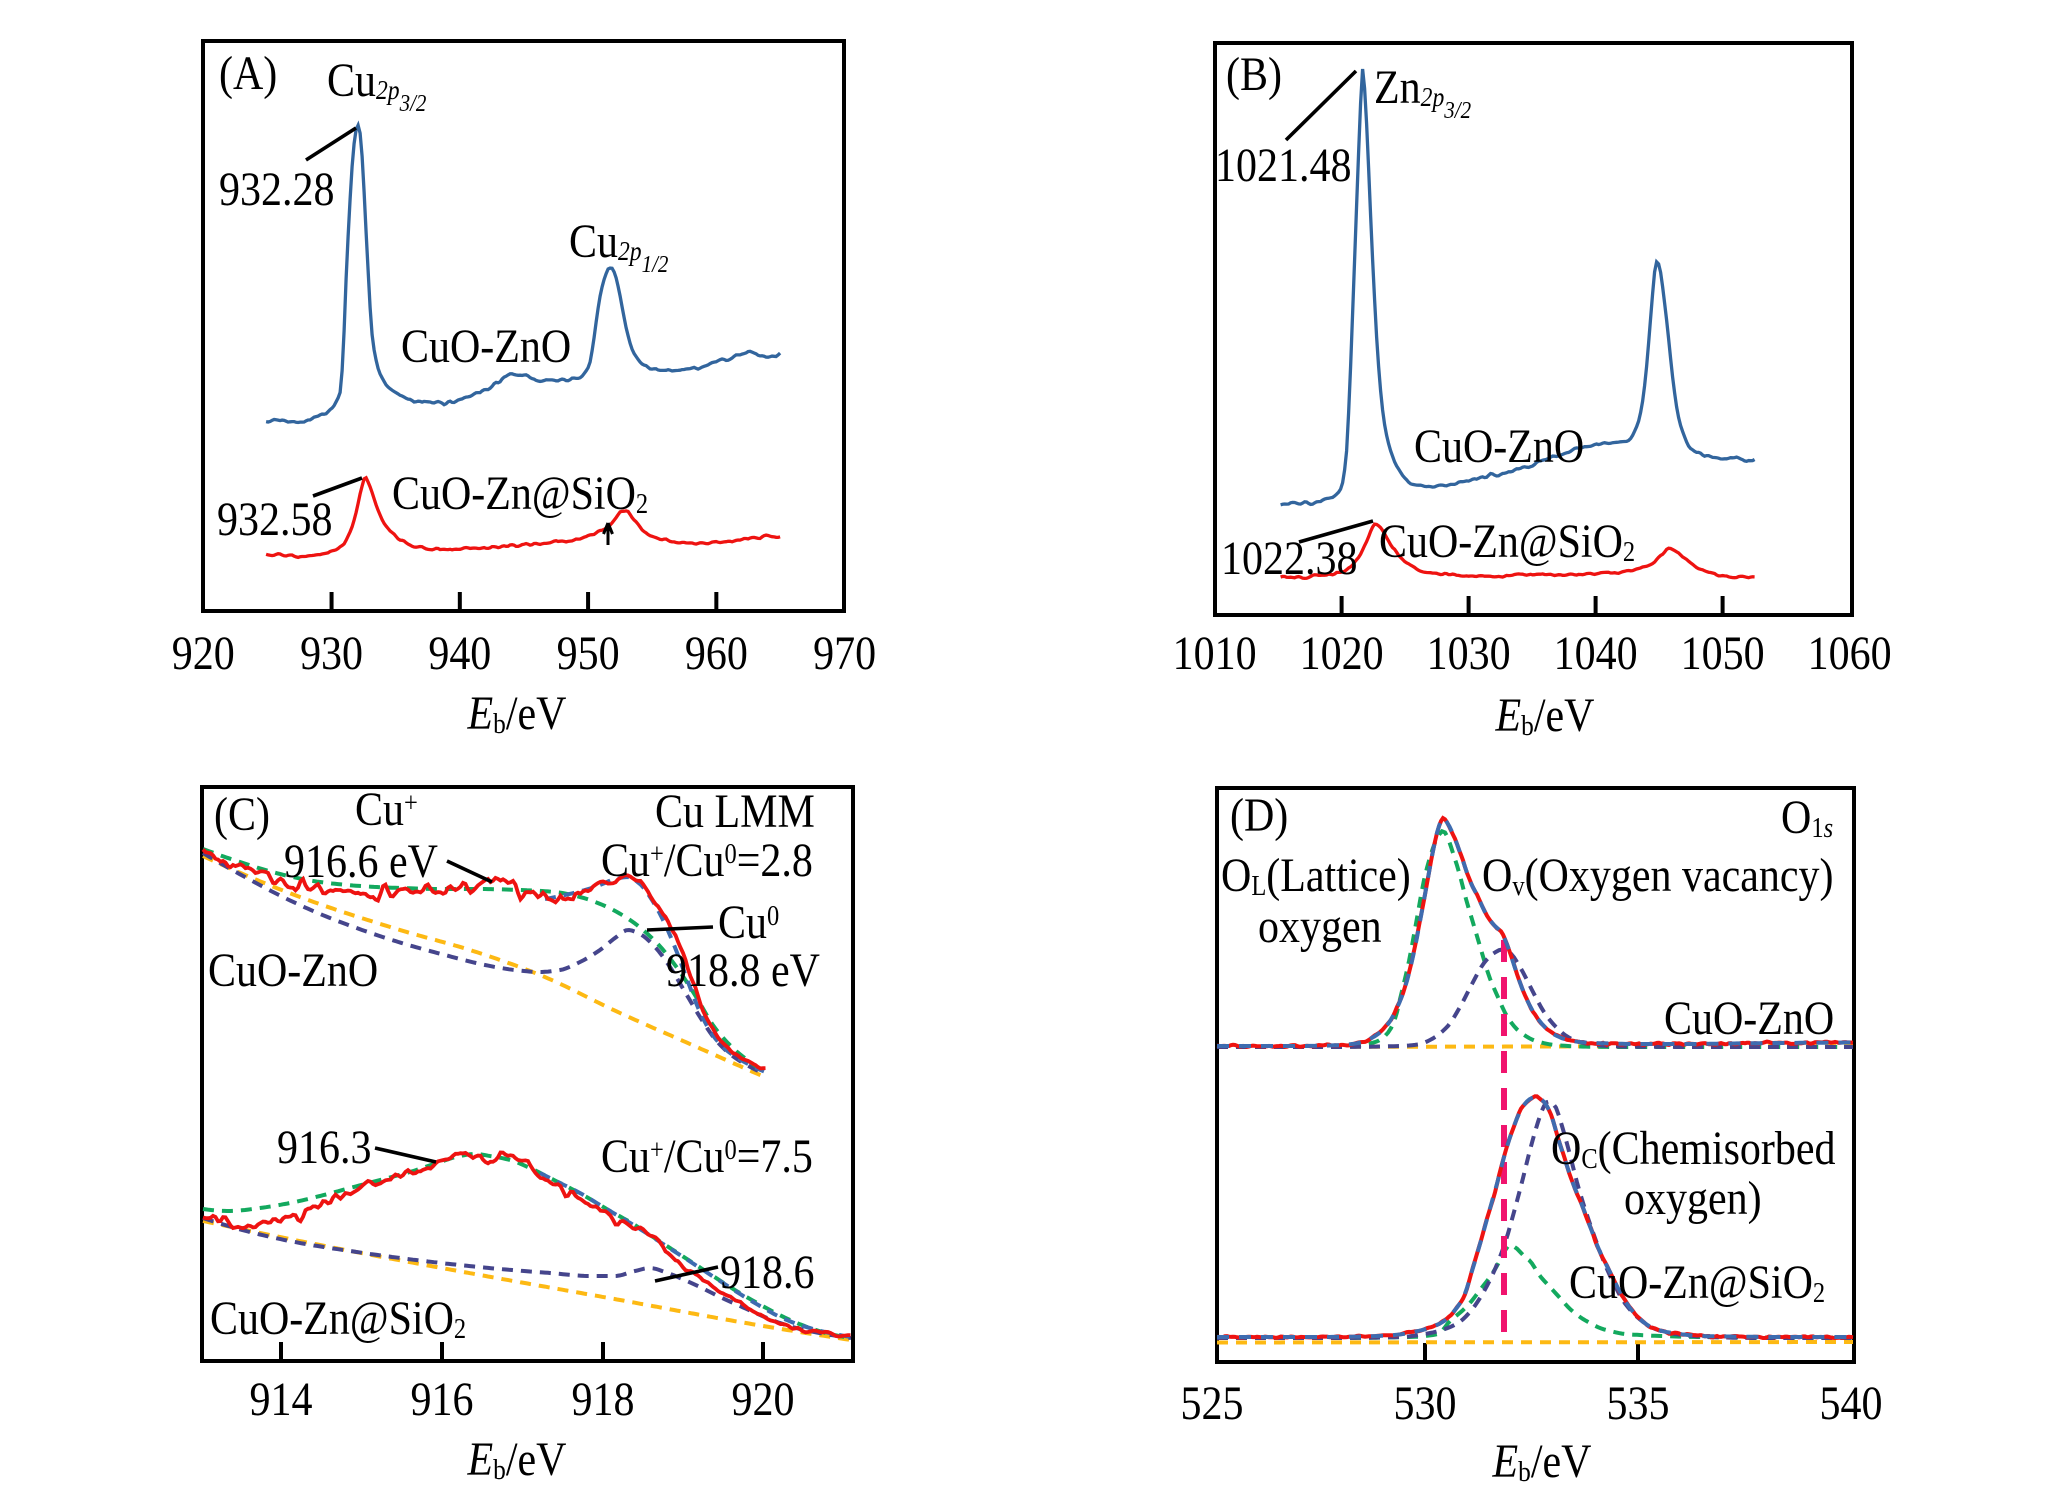 The width and height of the screenshot is (2047, 1496). I want to click on svg-text: 525, so click(1212, 1402).